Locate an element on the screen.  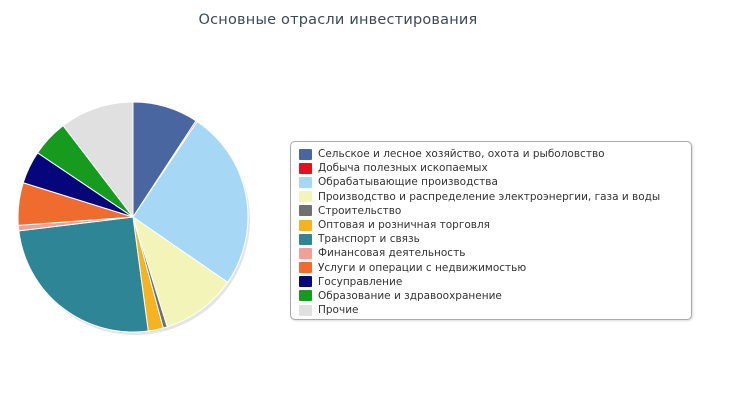
legend-label: Обрабатывающие производства is located at coordinates (408, 182).